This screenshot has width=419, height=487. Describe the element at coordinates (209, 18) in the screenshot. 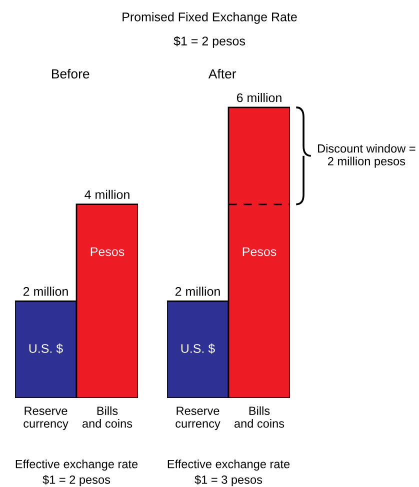

I see `text: Promised Fixed Exchange Rate` at that location.